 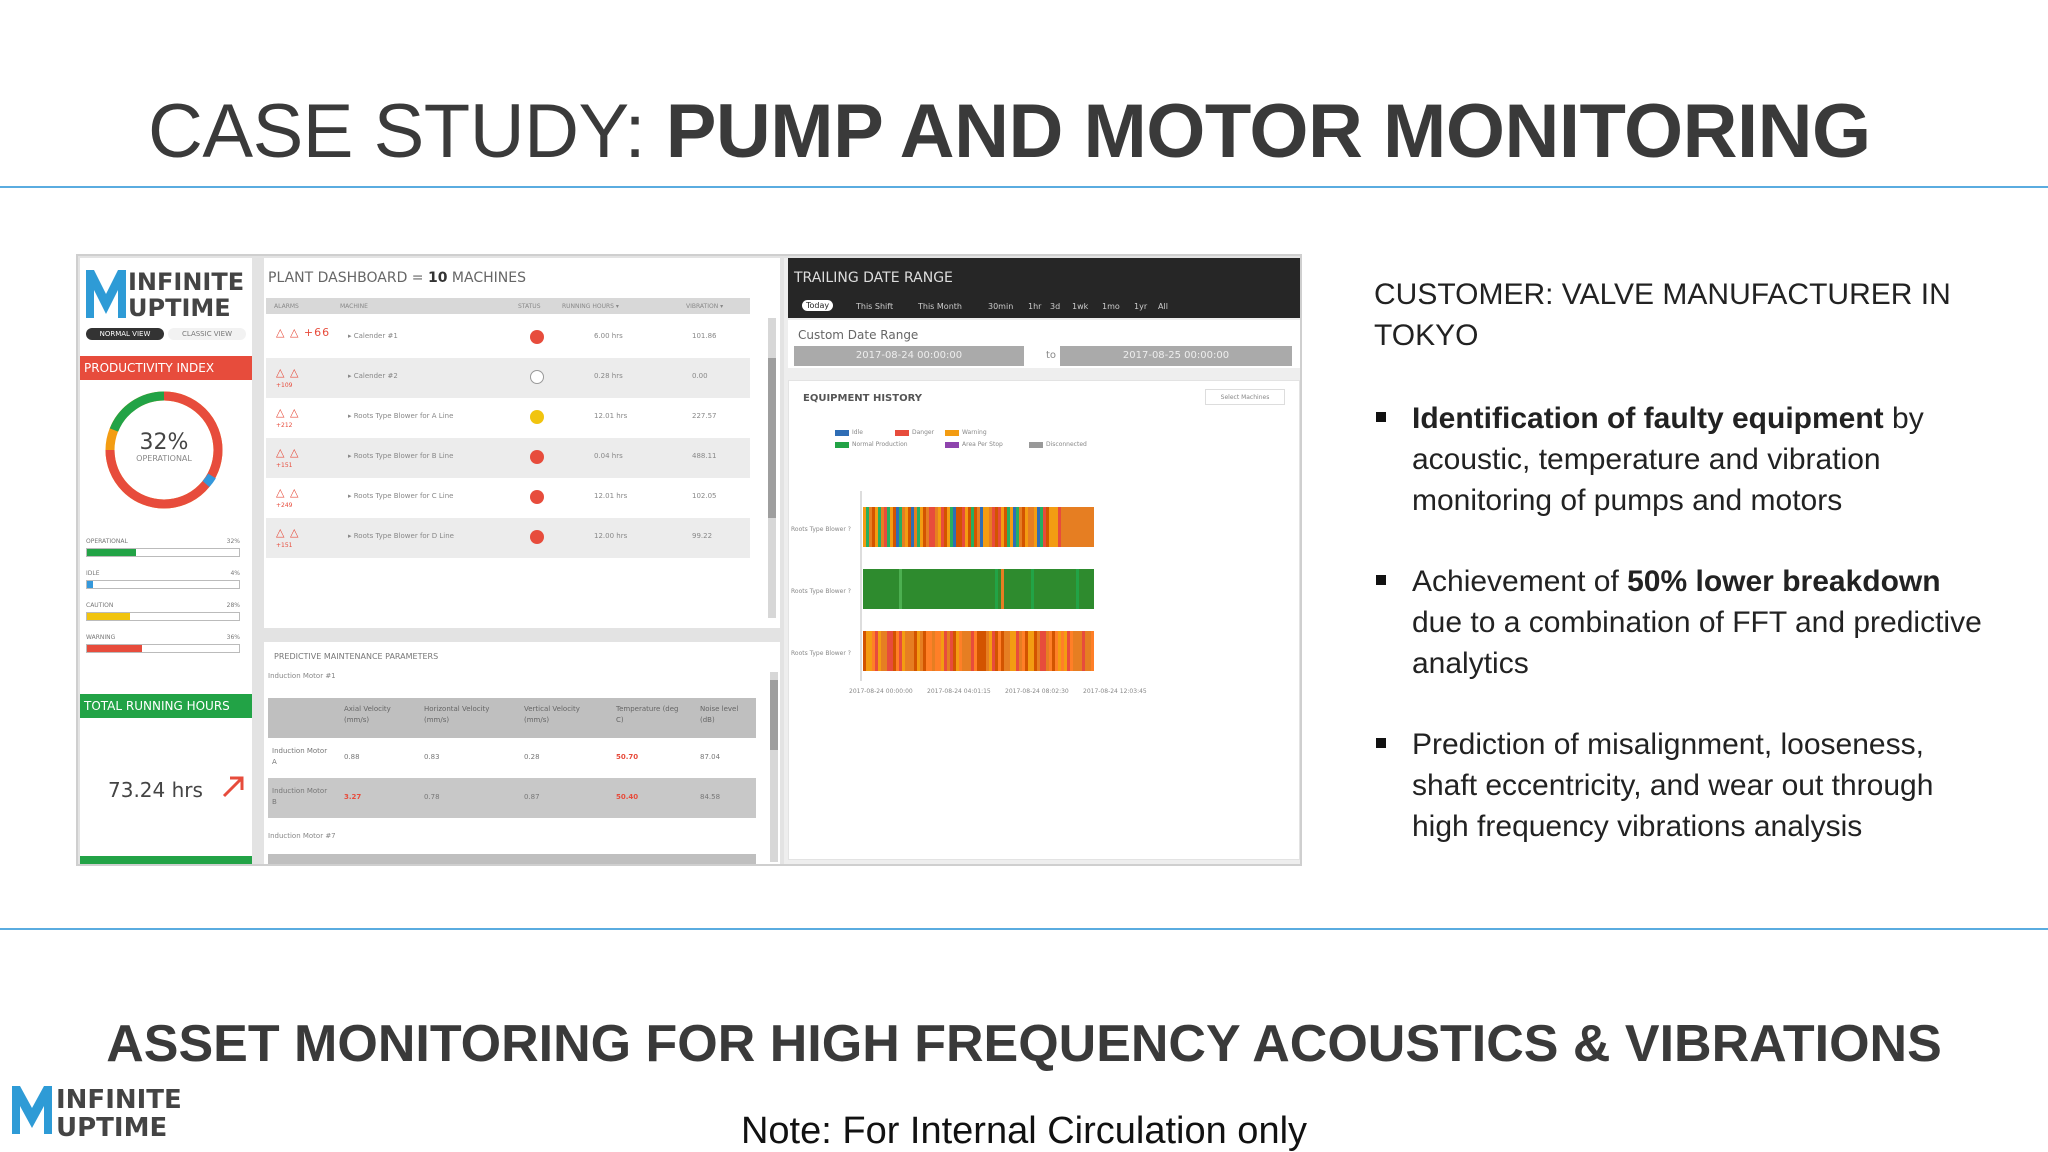 What do you see at coordinates (1141, 306) in the screenshot?
I see `date-range-option: 1yr` at bounding box center [1141, 306].